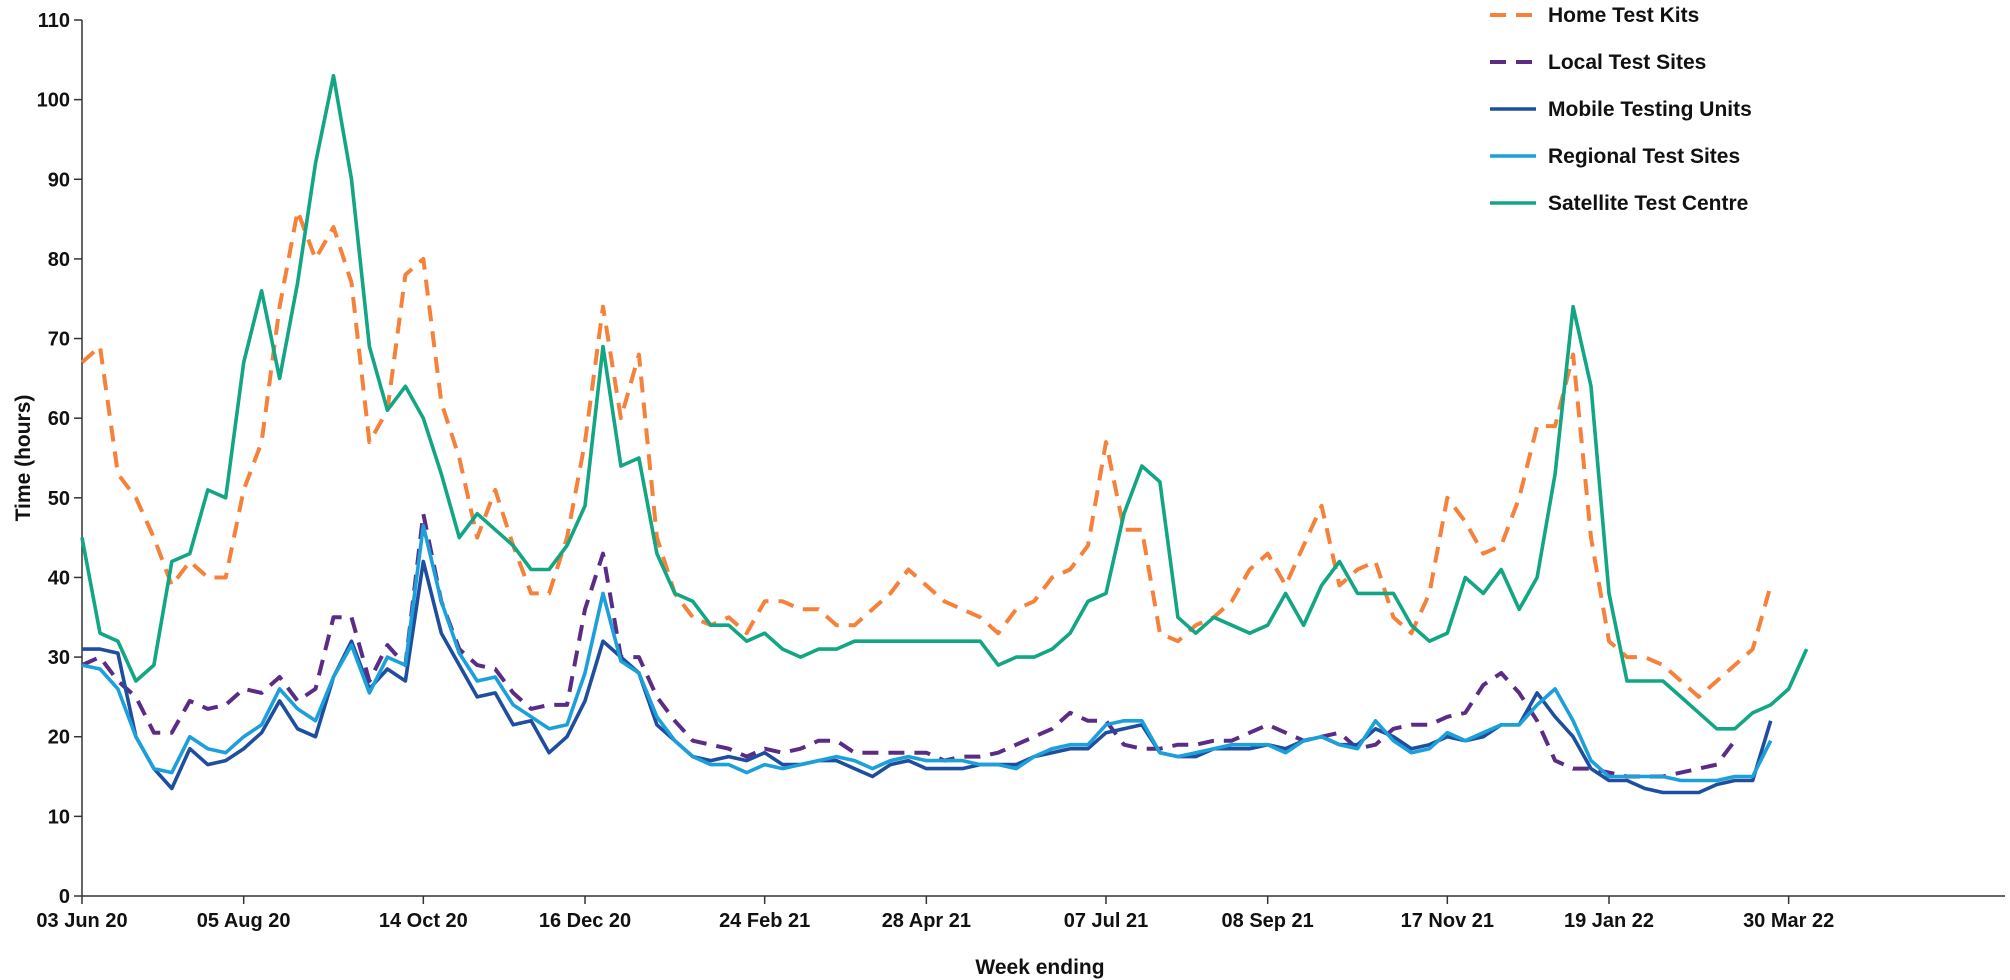  What do you see at coordinates (64, 897) in the screenshot?
I see `y-tick-label: 0` at bounding box center [64, 897].